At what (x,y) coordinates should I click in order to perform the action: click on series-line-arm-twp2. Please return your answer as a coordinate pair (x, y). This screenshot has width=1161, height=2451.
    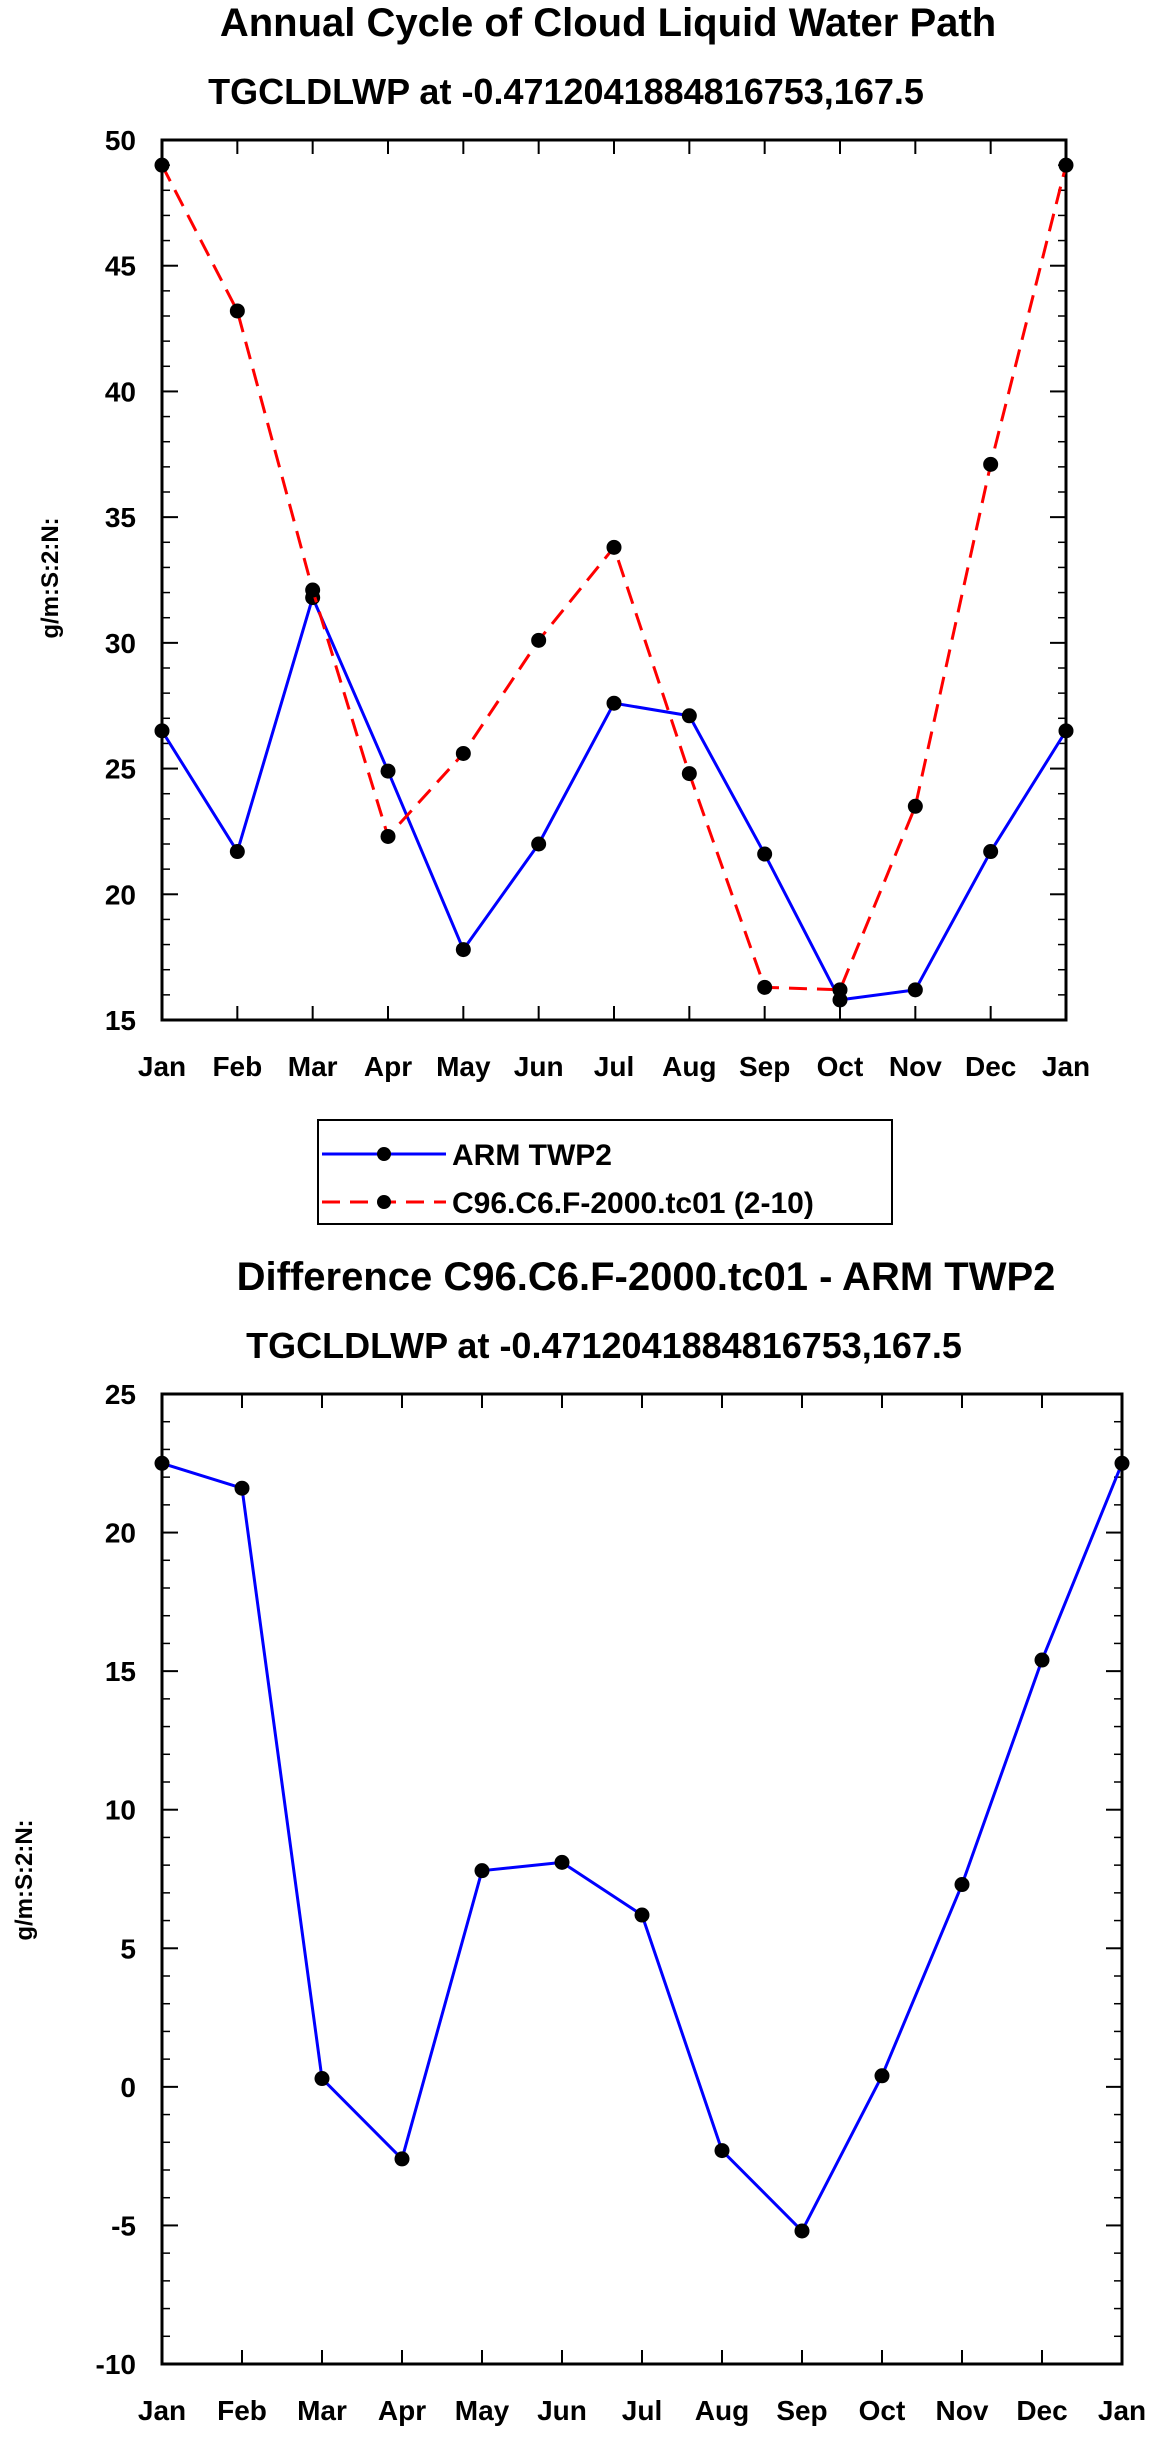
    Looking at the image, I should click on (614, 799).